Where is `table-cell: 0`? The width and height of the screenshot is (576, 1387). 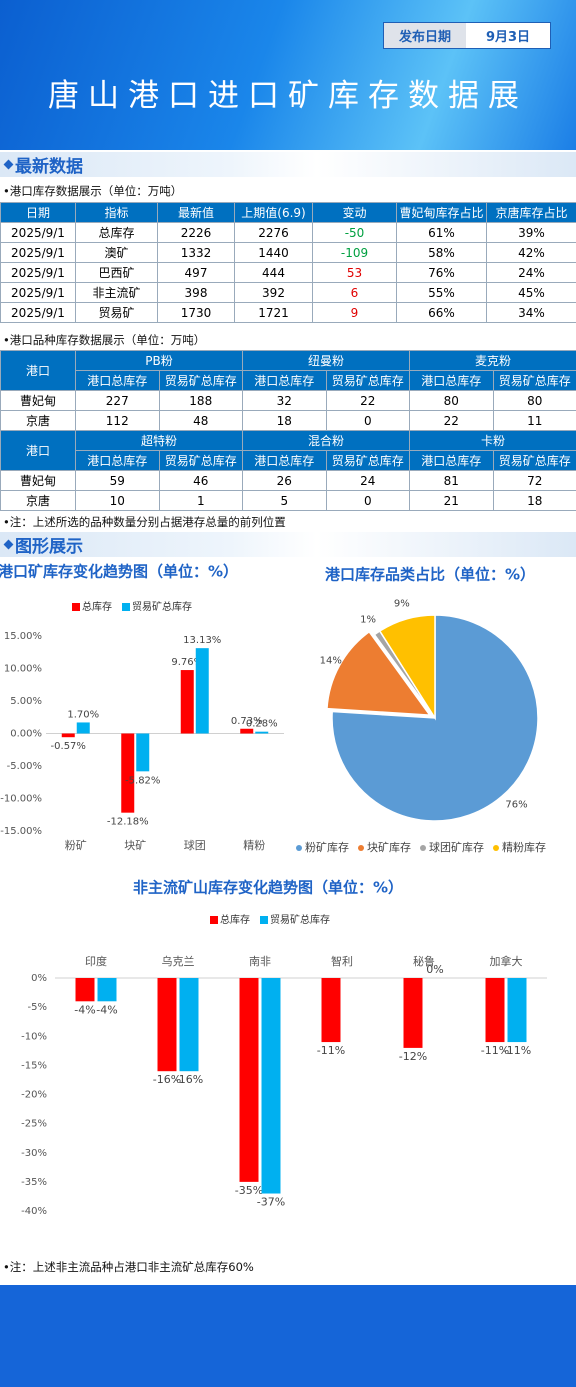
table-cell: 0 is located at coordinates (368, 500).